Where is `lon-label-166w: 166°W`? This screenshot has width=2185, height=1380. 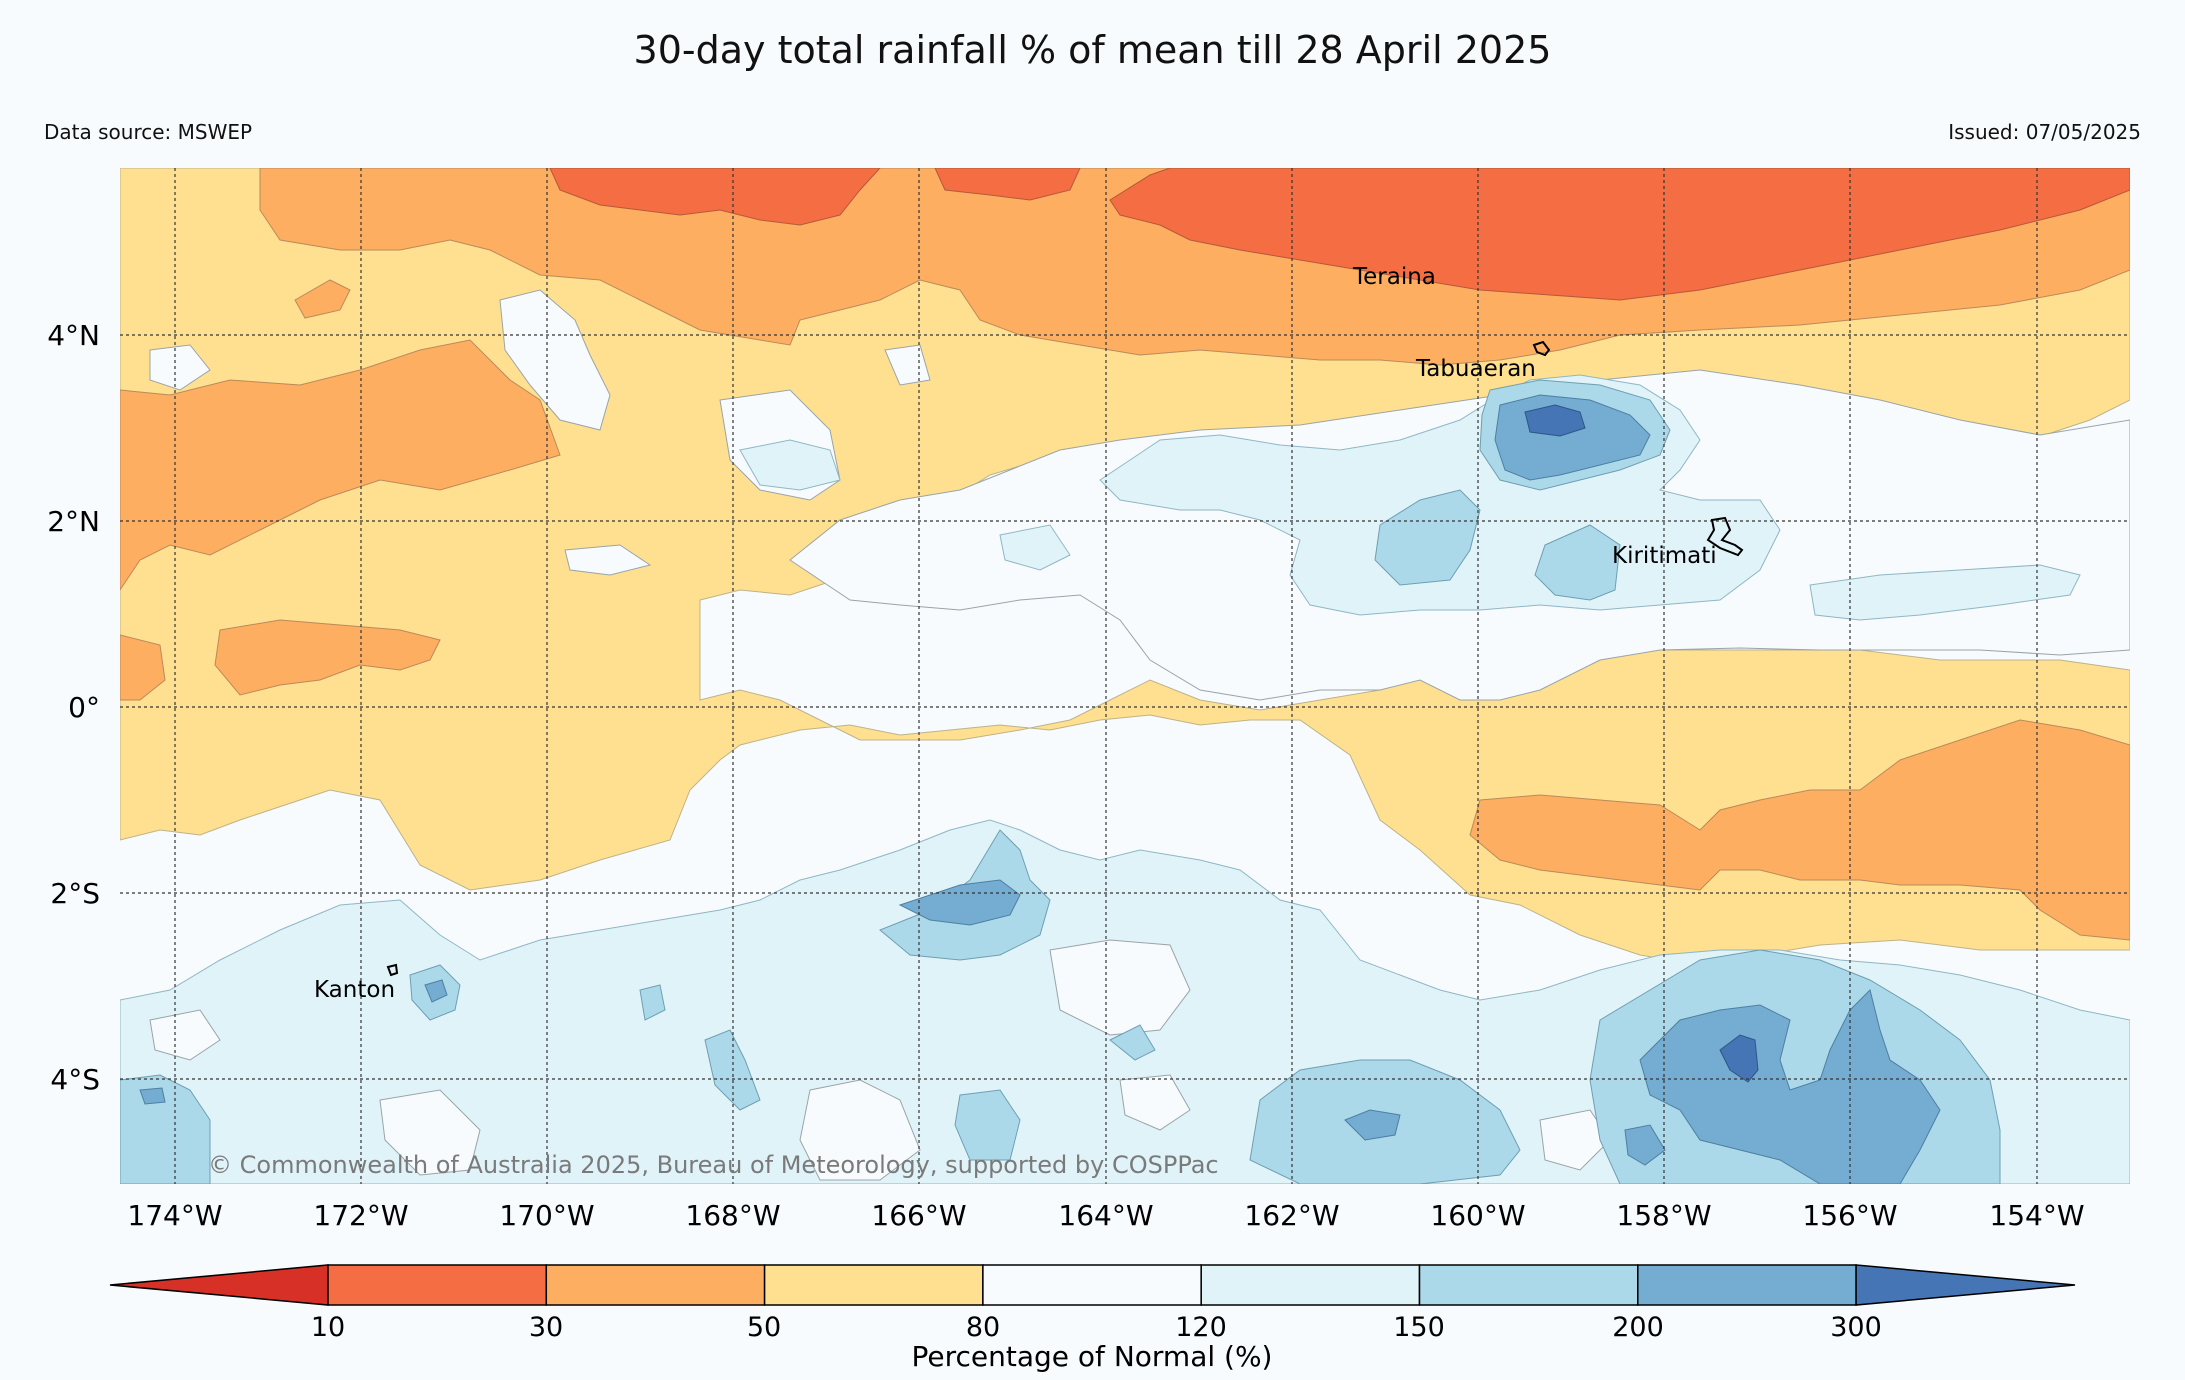
lon-label-166w: 166°W is located at coordinates (918, 1215).